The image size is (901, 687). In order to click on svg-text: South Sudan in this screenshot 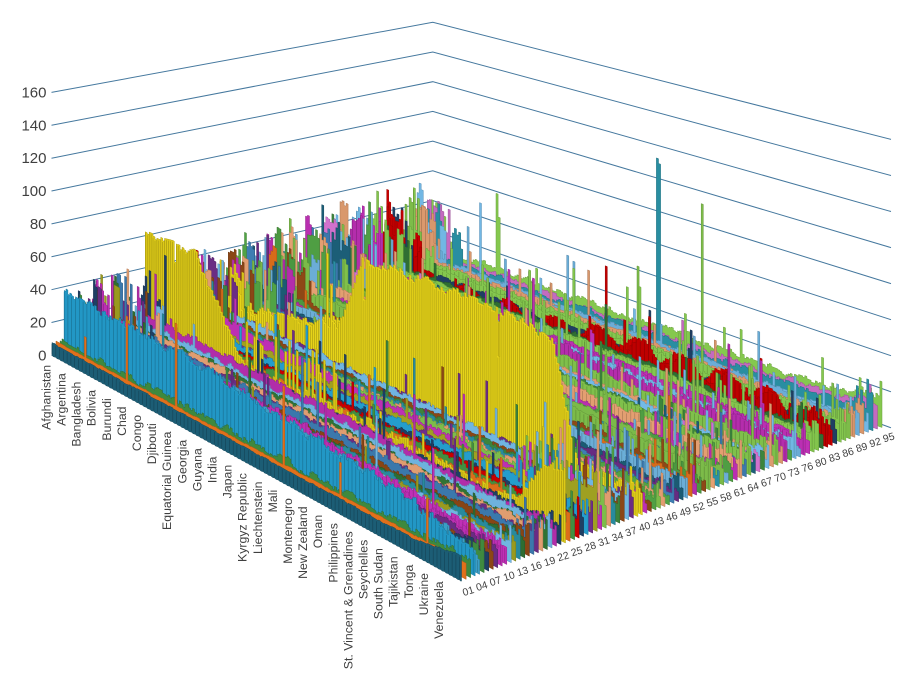, I will do `click(379, 583)`.